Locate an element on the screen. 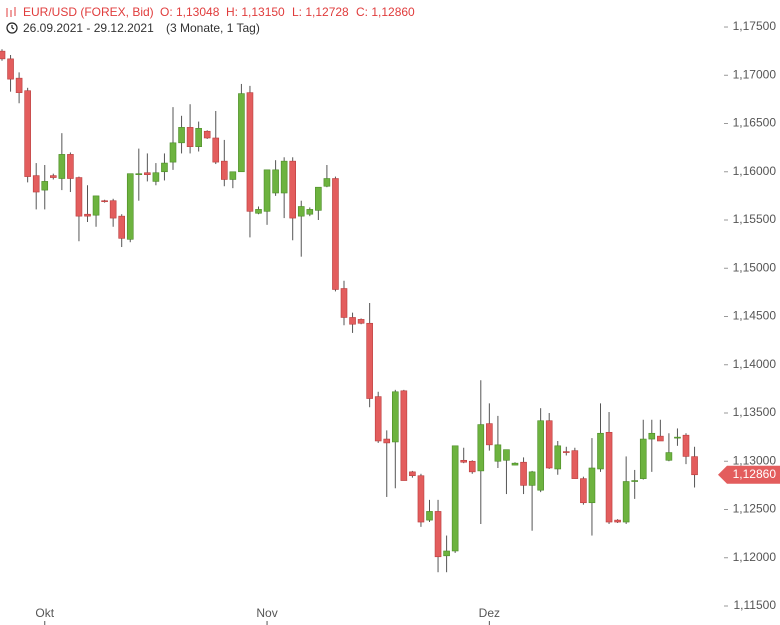  y-tick-label: 1,12000 is located at coordinates (755, 557).